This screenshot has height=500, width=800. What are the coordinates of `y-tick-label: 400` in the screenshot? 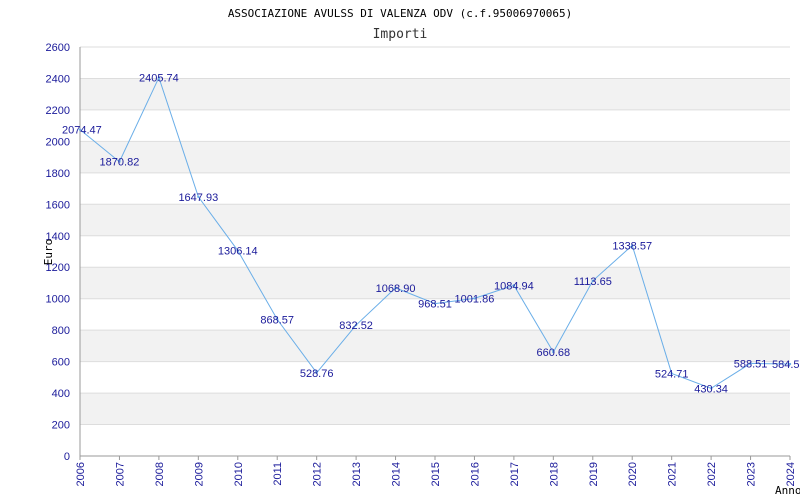 It's located at (61, 394).